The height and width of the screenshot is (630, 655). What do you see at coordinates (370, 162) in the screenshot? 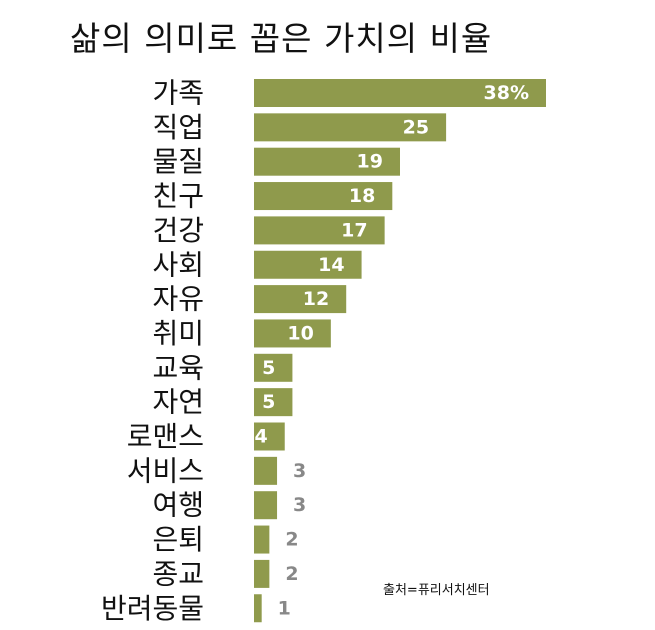
I see `value-label-2: 19` at bounding box center [370, 162].